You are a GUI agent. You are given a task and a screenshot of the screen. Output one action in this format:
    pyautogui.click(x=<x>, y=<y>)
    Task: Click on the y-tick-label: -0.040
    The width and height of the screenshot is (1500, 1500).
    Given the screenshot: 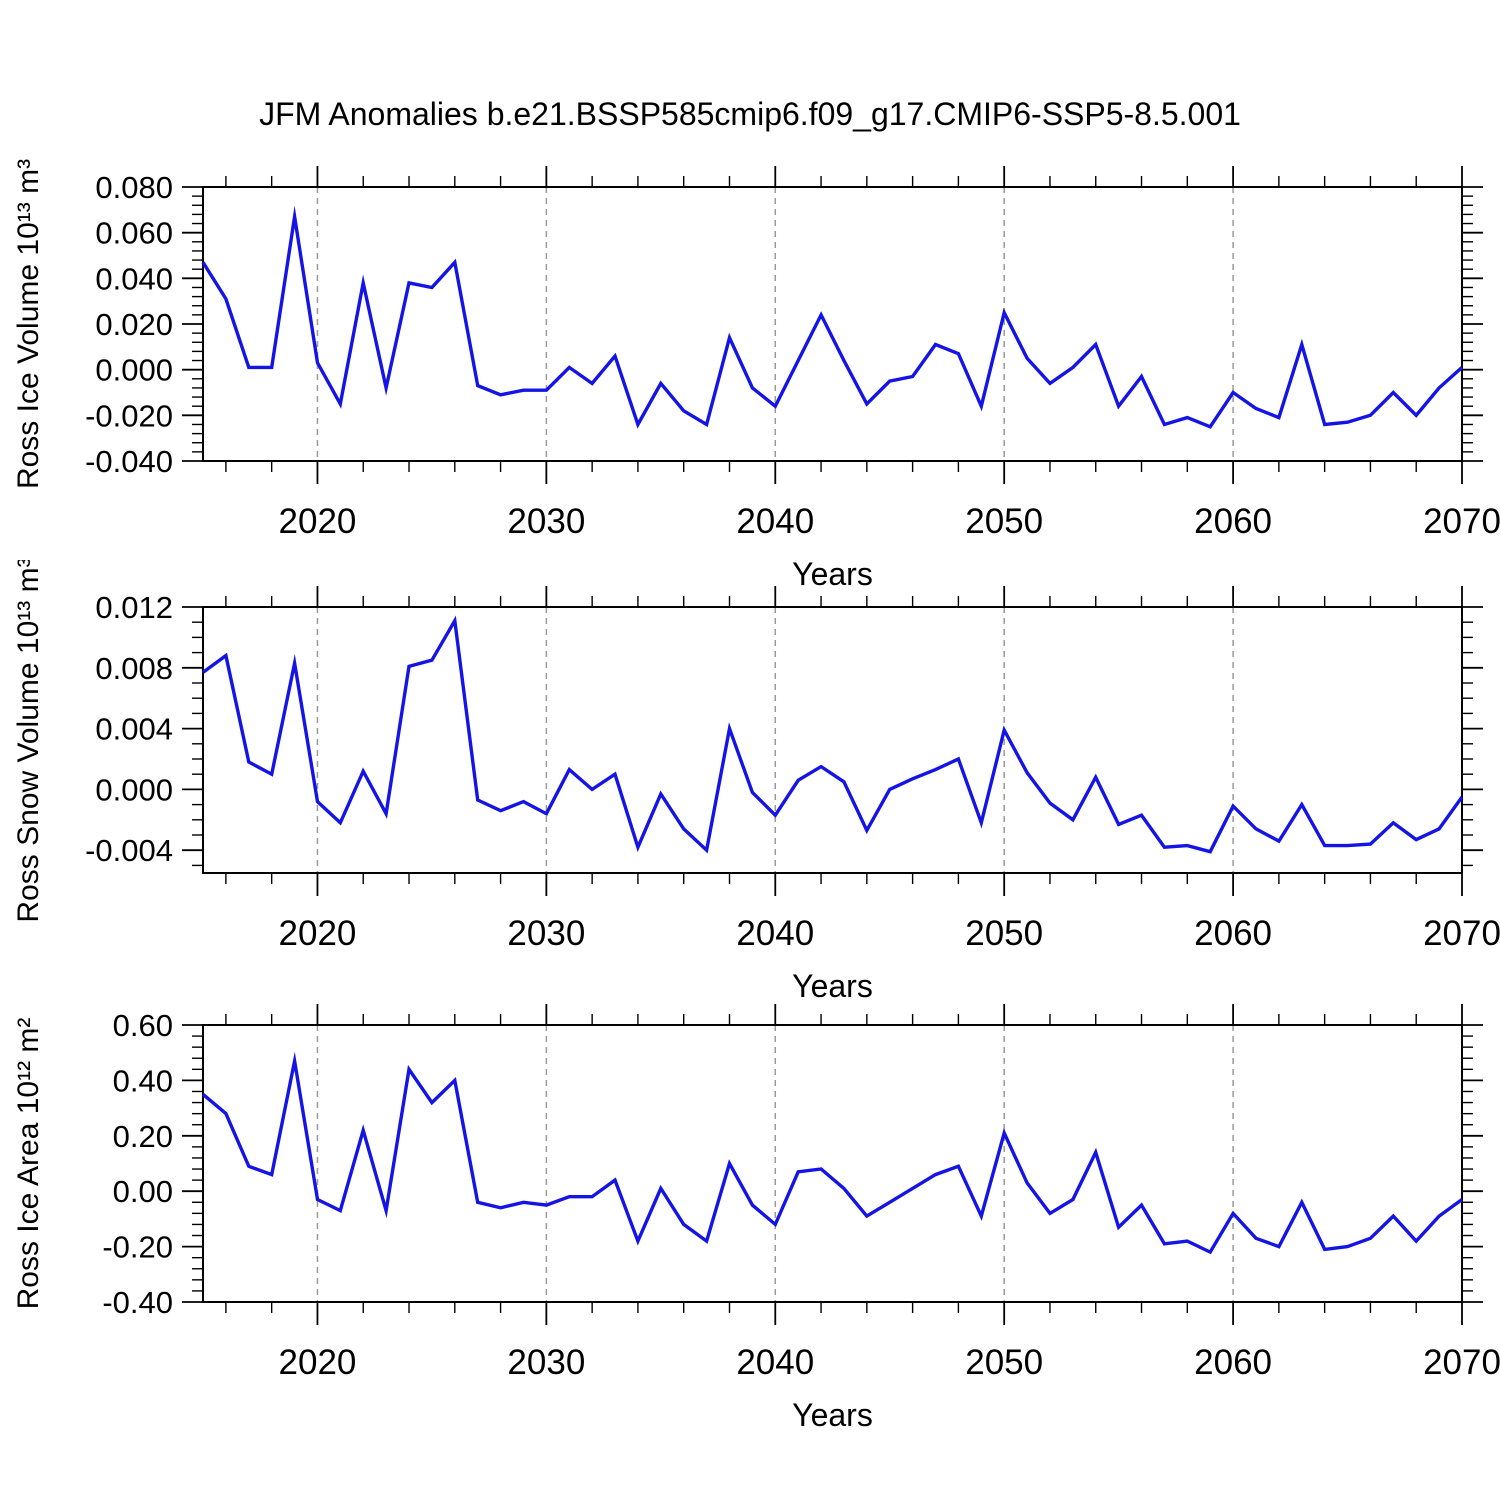 What is the action you would take?
    pyautogui.click(x=129, y=461)
    